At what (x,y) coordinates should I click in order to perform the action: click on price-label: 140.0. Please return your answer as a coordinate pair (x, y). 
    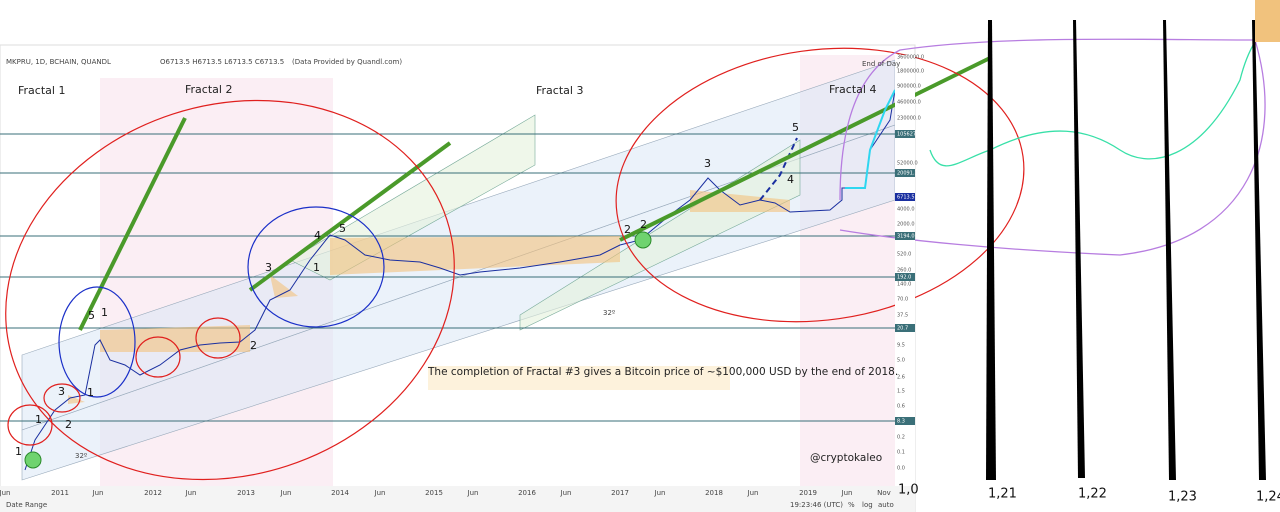
    Looking at the image, I should click on (904, 285).